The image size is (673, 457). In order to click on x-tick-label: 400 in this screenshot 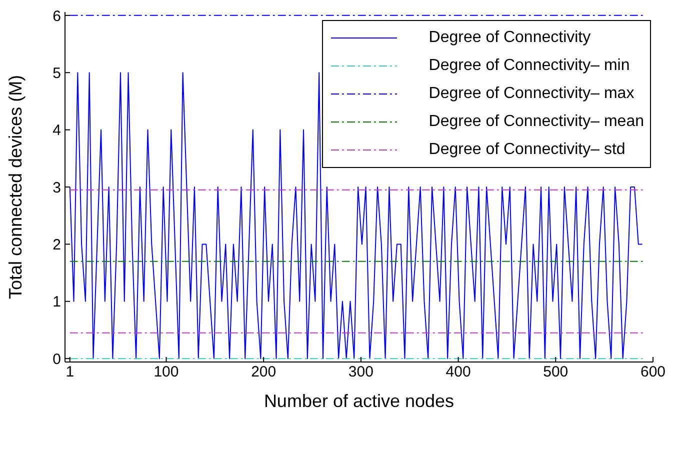, I will do `click(458, 372)`.